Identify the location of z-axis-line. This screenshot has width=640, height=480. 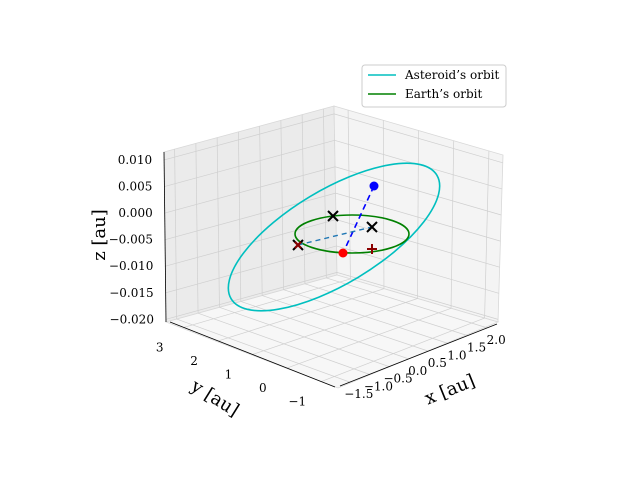
(165, 237).